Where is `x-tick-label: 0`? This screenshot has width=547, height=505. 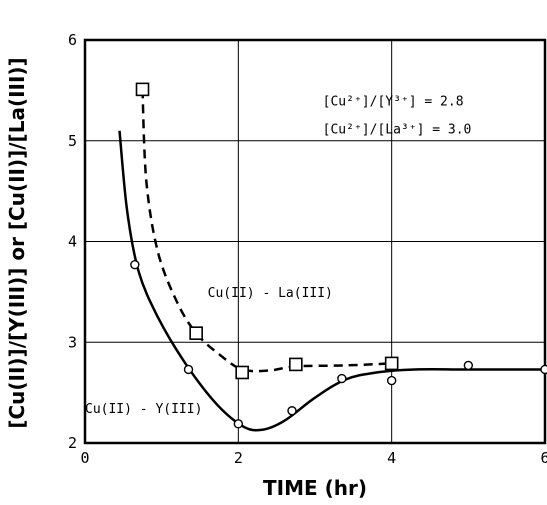
x-tick-label: 0 is located at coordinates (84, 458).